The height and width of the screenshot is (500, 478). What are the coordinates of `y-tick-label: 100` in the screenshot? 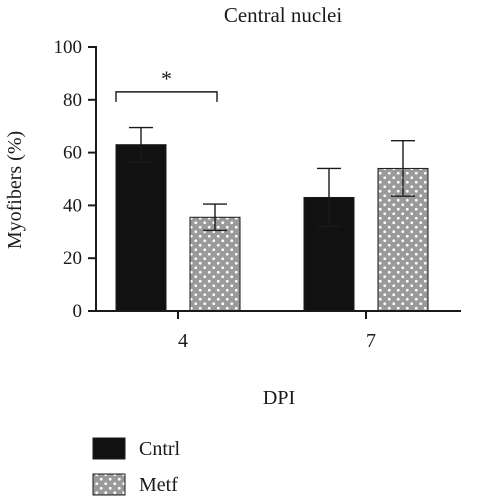 It's located at (68, 47).